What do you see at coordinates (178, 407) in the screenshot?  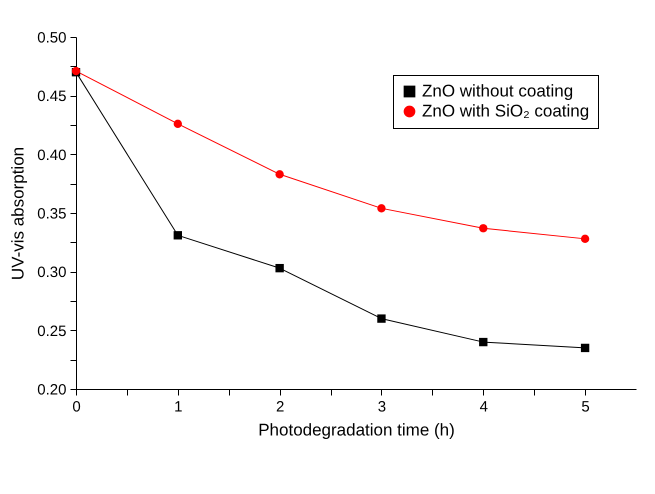 I see `x-tick-label: 1` at bounding box center [178, 407].